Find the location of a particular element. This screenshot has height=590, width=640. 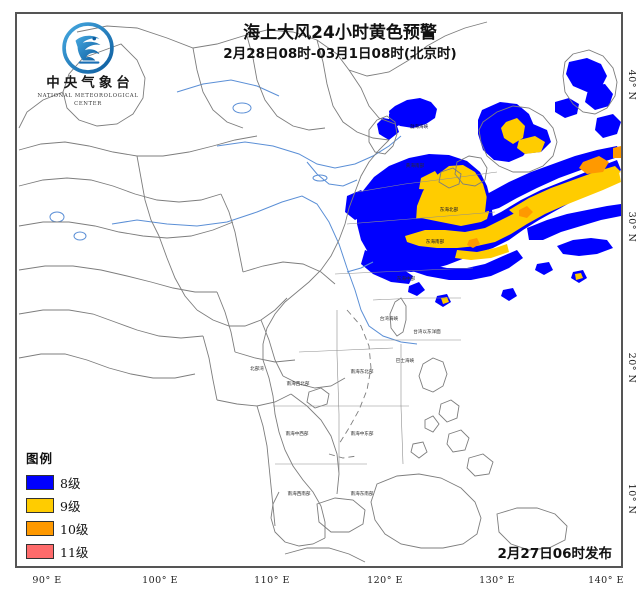

legend-item-9: 9级 is located at coordinates (57, 505).